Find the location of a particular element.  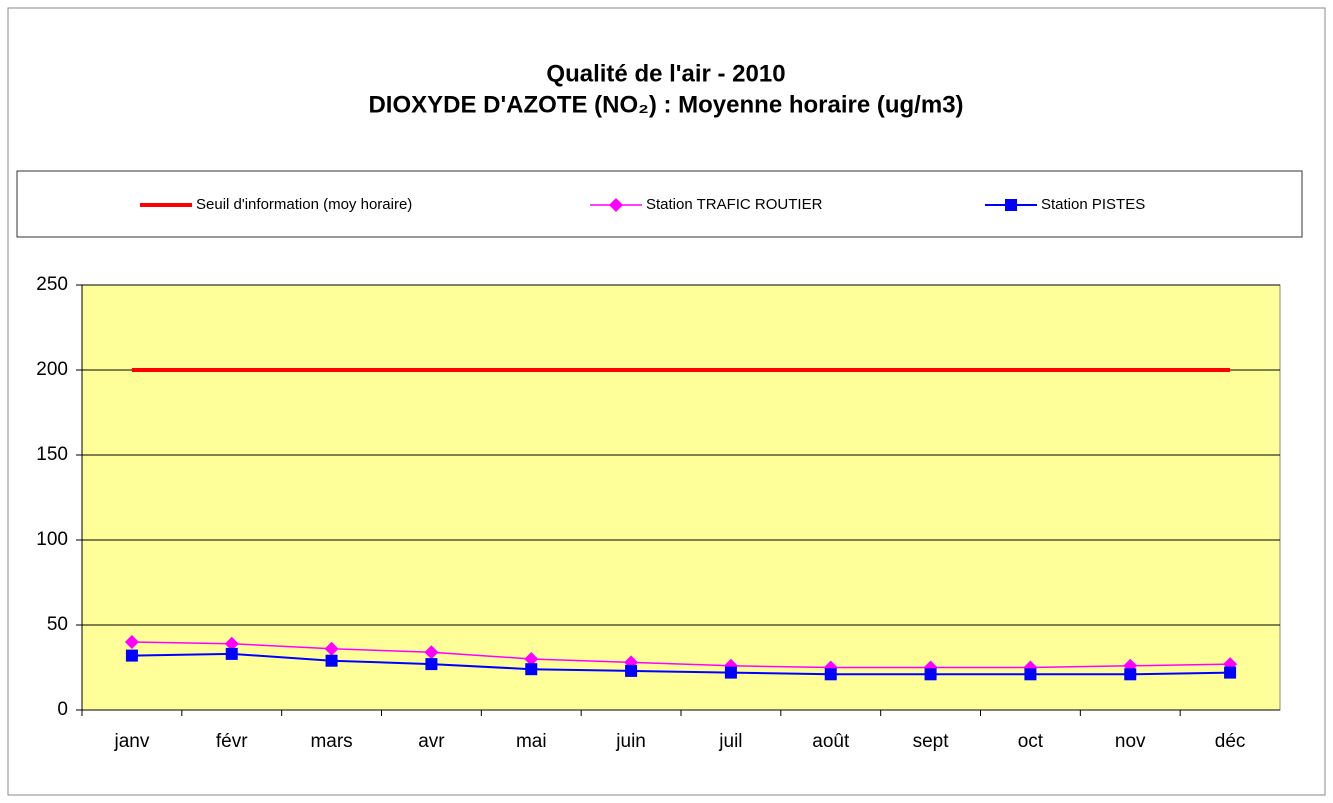

y-tick-label: 250 is located at coordinates (52, 284).